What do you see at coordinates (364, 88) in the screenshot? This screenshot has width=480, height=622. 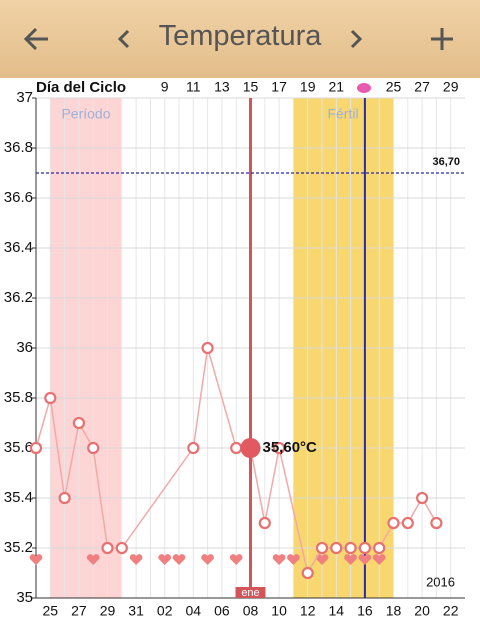 I see `ovulation-icon` at bounding box center [364, 88].